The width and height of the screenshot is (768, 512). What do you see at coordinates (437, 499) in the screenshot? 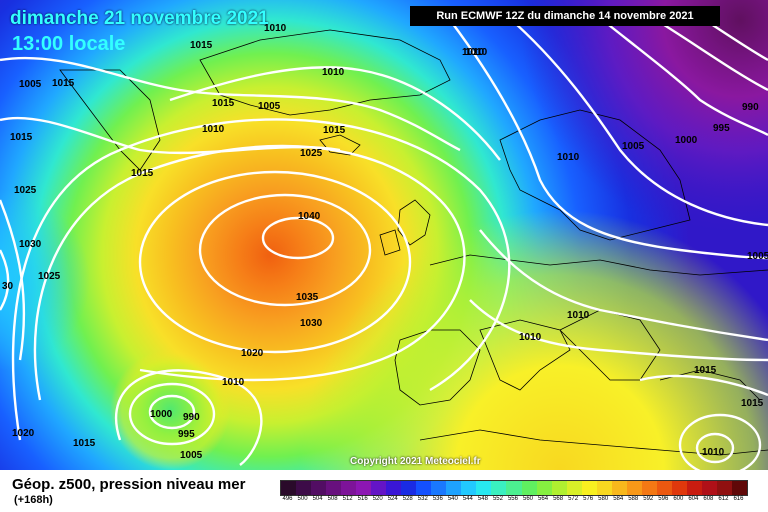
I see `legend-label: 536` at bounding box center [437, 499].